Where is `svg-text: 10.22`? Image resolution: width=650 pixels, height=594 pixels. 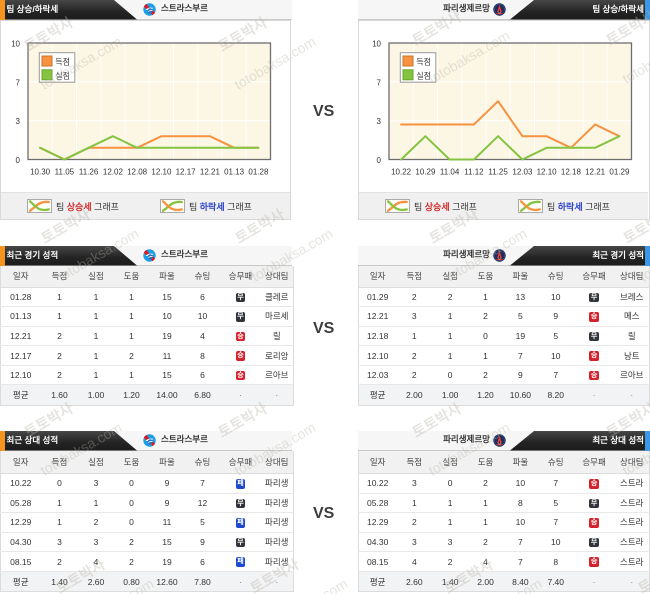 svg-text: 10.22 is located at coordinates (401, 172).